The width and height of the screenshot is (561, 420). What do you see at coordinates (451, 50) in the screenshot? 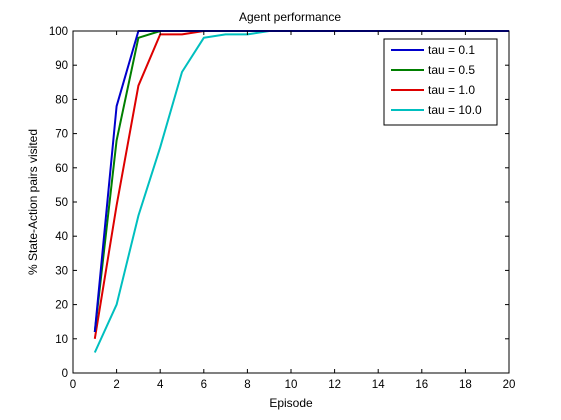
I see `legend-label: tau = 0.1` at bounding box center [451, 50].